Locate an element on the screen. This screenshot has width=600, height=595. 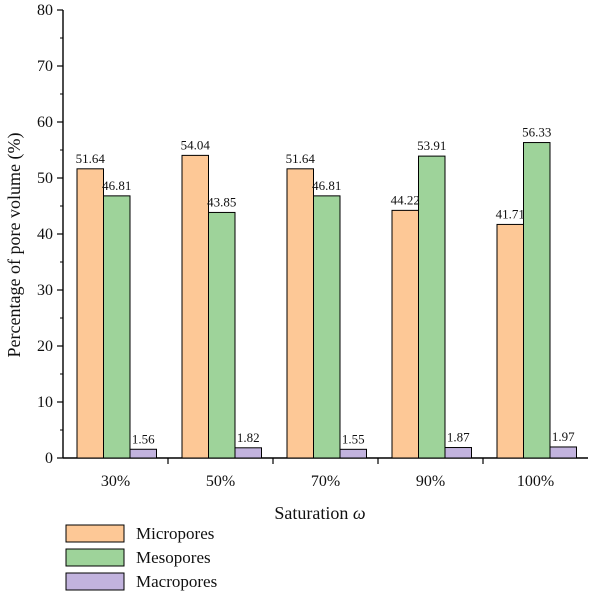
y-axis-ticks: 0 10 20 30 40 50 60 70 80 is located at coordinates (50, 234).